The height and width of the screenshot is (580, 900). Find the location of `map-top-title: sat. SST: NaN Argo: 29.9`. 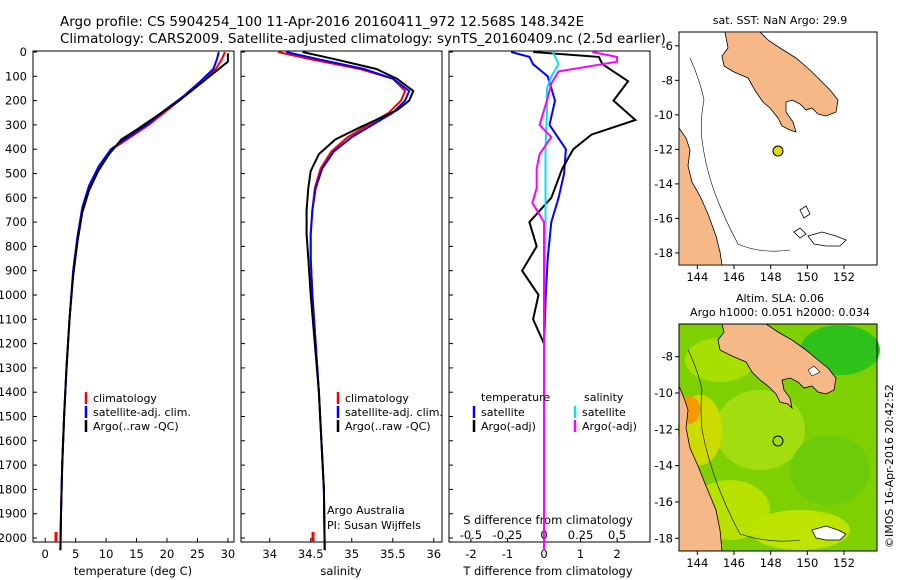

map-top-title: sat. SST: NaN Argo: 29.9 is located at coordinates (780, 20).